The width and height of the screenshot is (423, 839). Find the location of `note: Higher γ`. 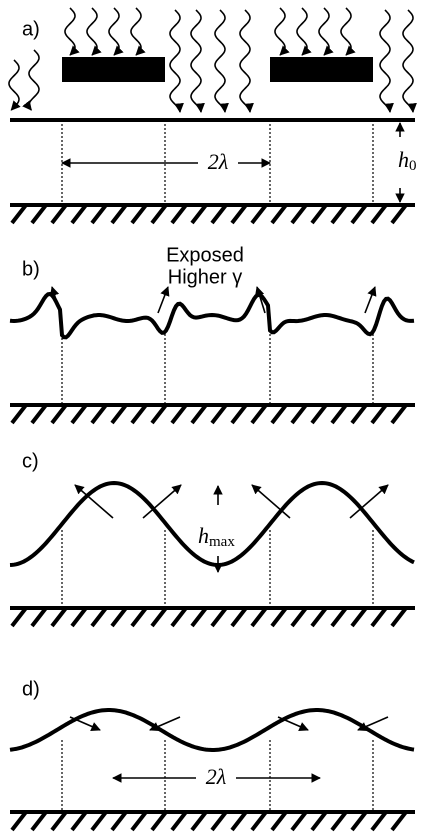

note: Higher γ is located at coordinates (205, 277).